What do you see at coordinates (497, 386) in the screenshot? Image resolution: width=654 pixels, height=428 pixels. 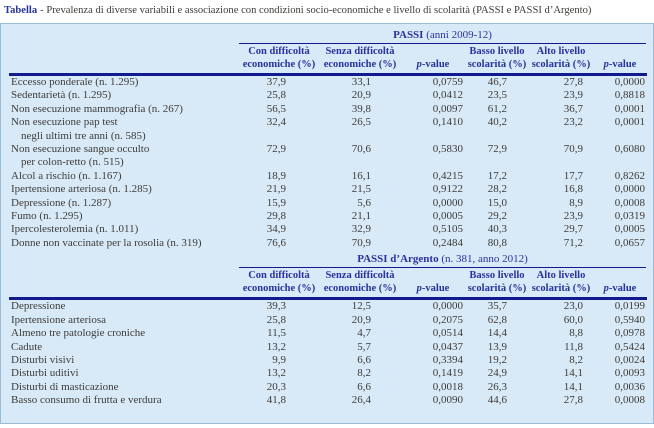 I see `value-cell: 26,3` at bounding box center [497, 386].